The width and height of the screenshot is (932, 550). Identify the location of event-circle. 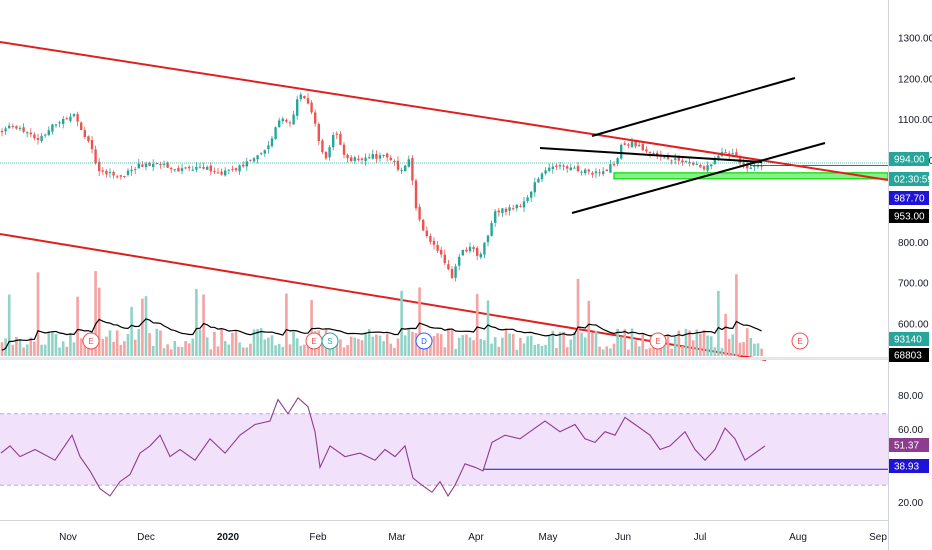
(658, 341).